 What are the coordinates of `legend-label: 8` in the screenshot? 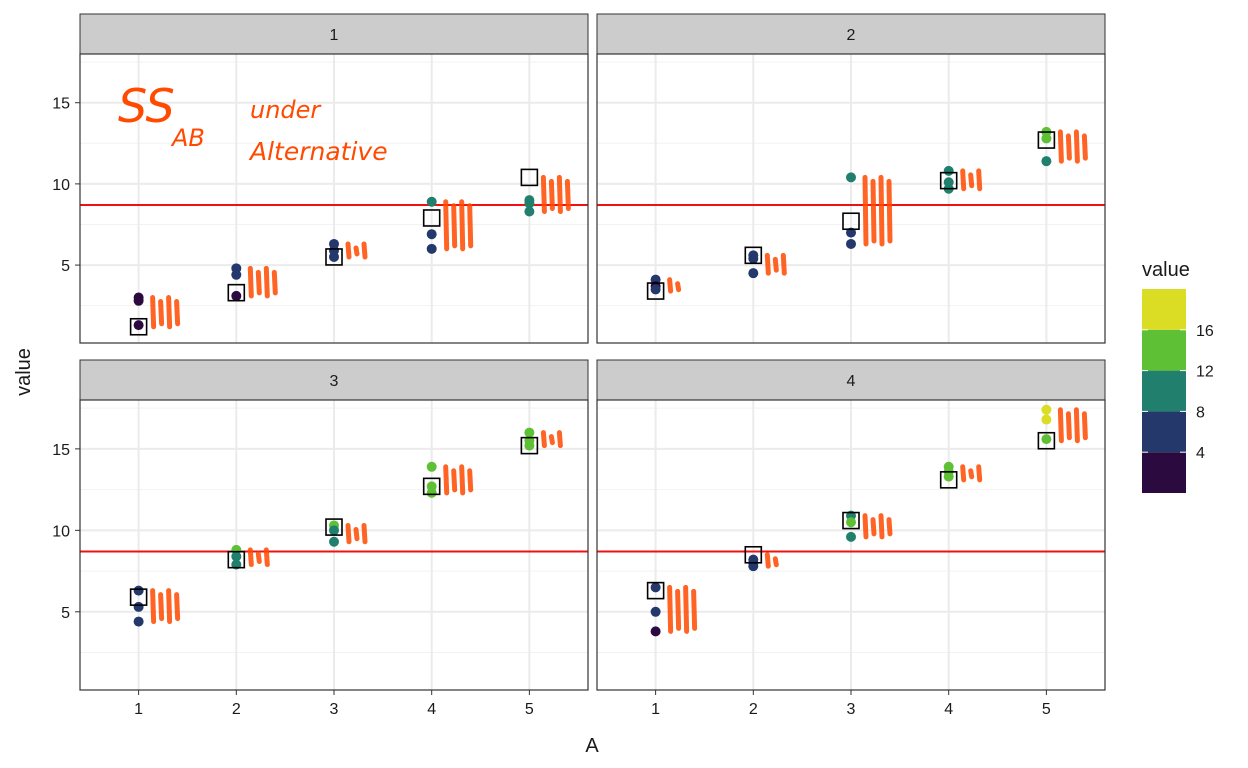 It's located at (1200, 412).